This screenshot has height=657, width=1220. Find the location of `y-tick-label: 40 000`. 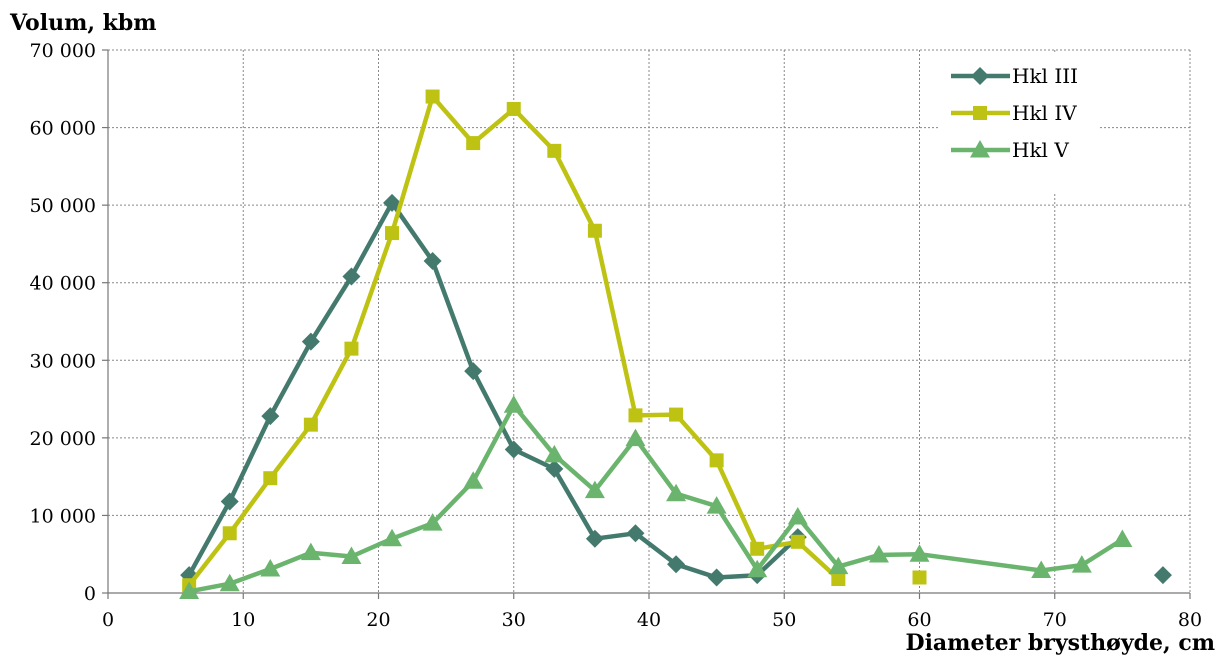

y-tick-label: 40 000 is located at coordinates (63, 284).